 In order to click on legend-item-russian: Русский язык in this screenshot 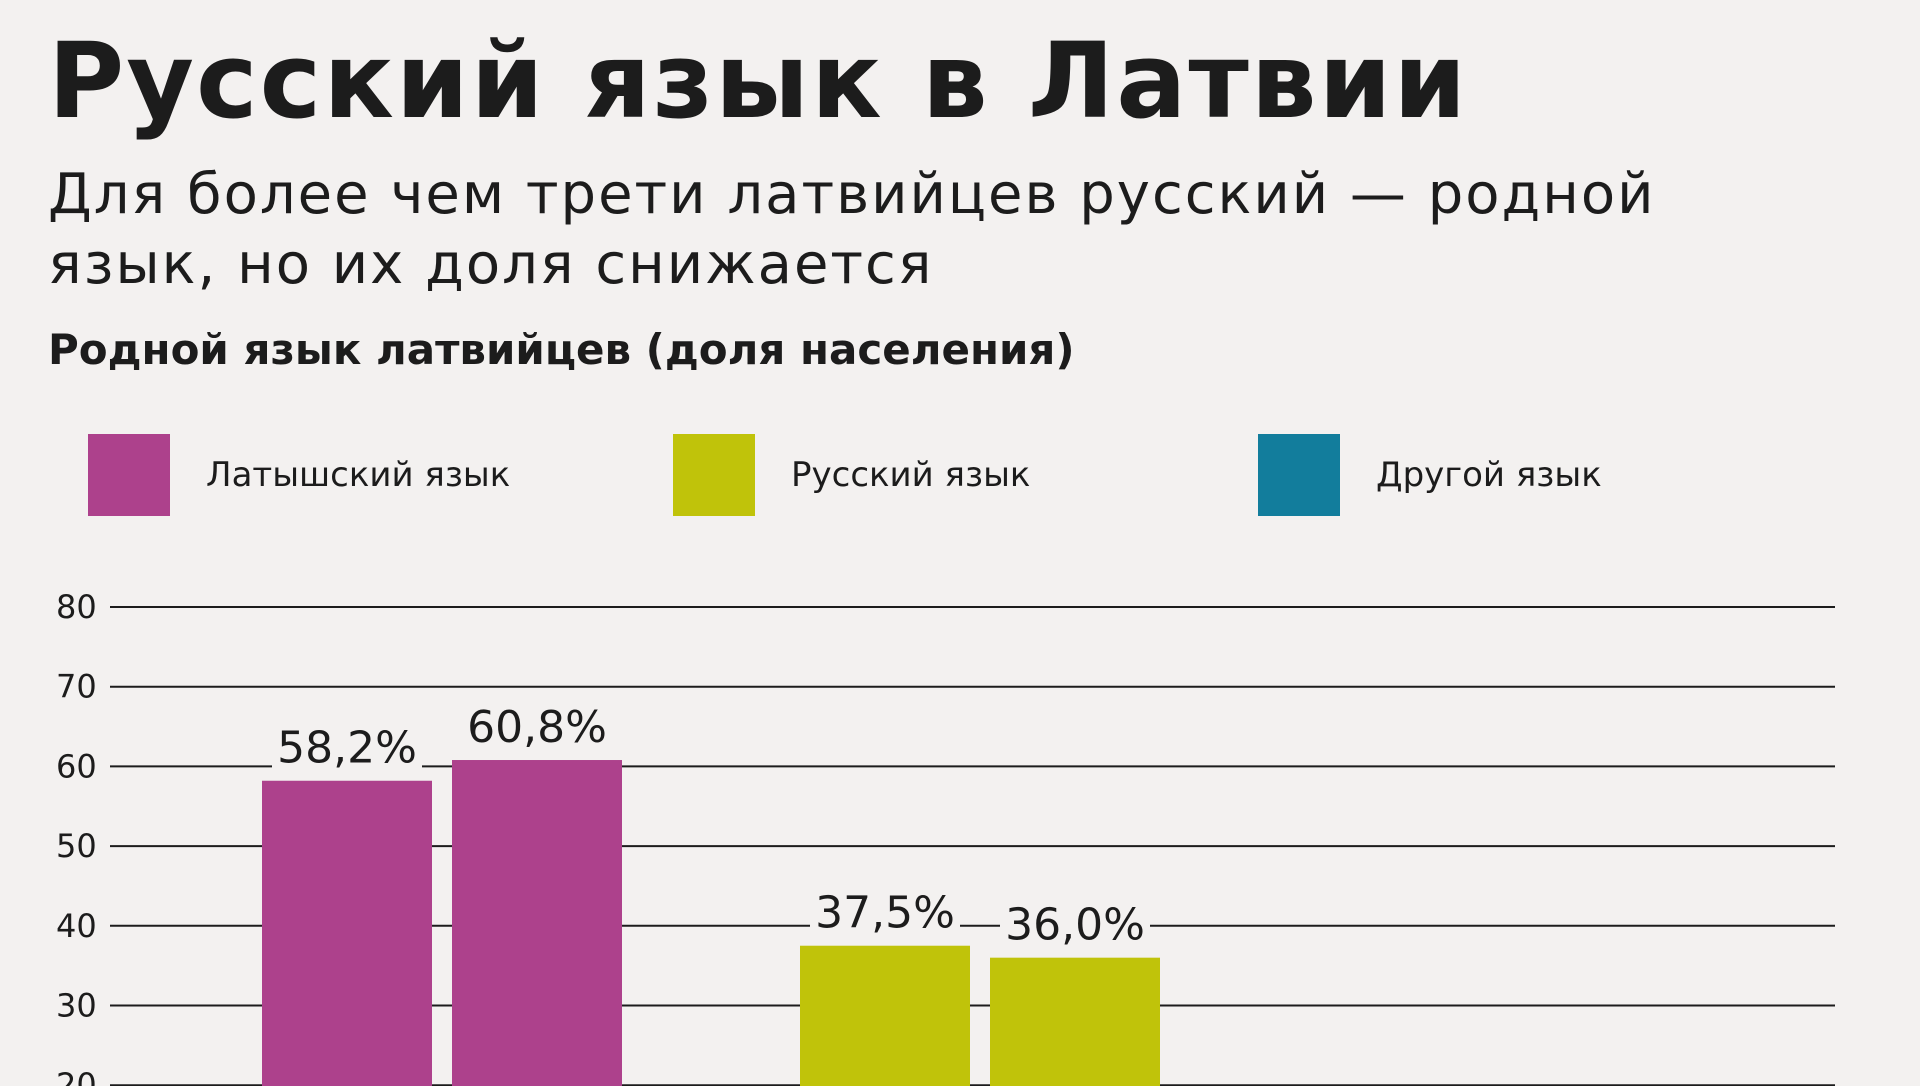, I will do `click(851, 475)`.